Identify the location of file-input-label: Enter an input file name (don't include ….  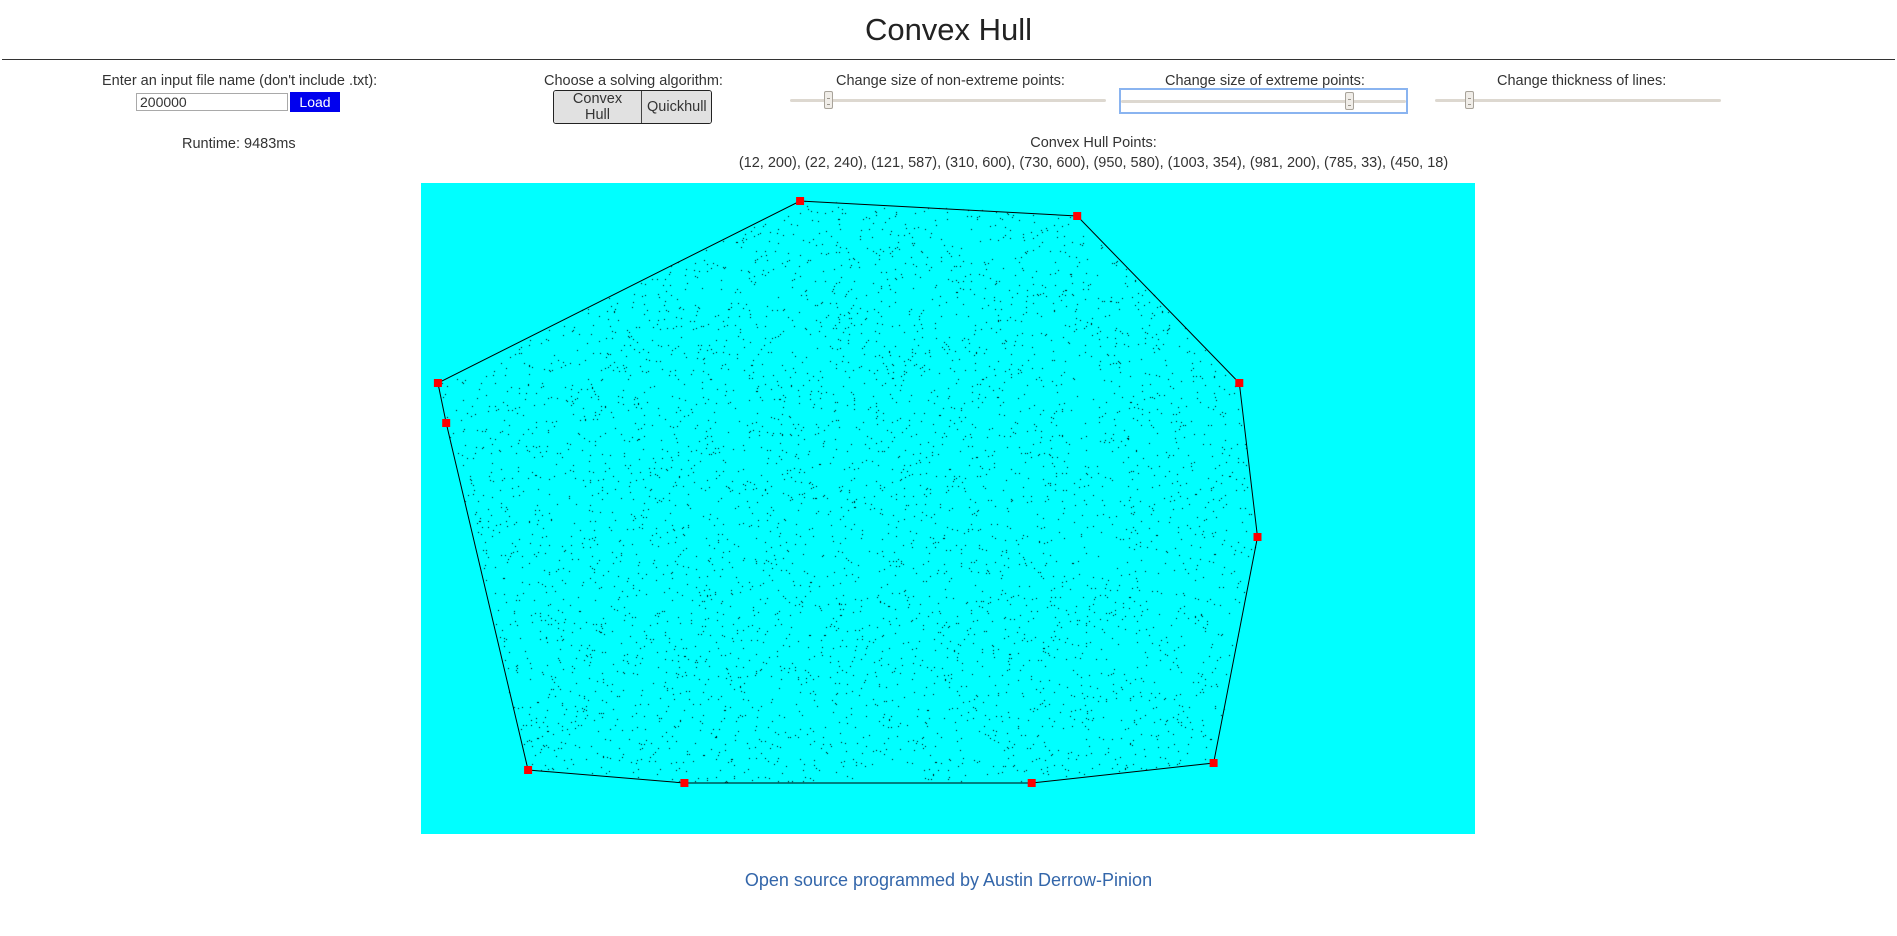
(240, 81).